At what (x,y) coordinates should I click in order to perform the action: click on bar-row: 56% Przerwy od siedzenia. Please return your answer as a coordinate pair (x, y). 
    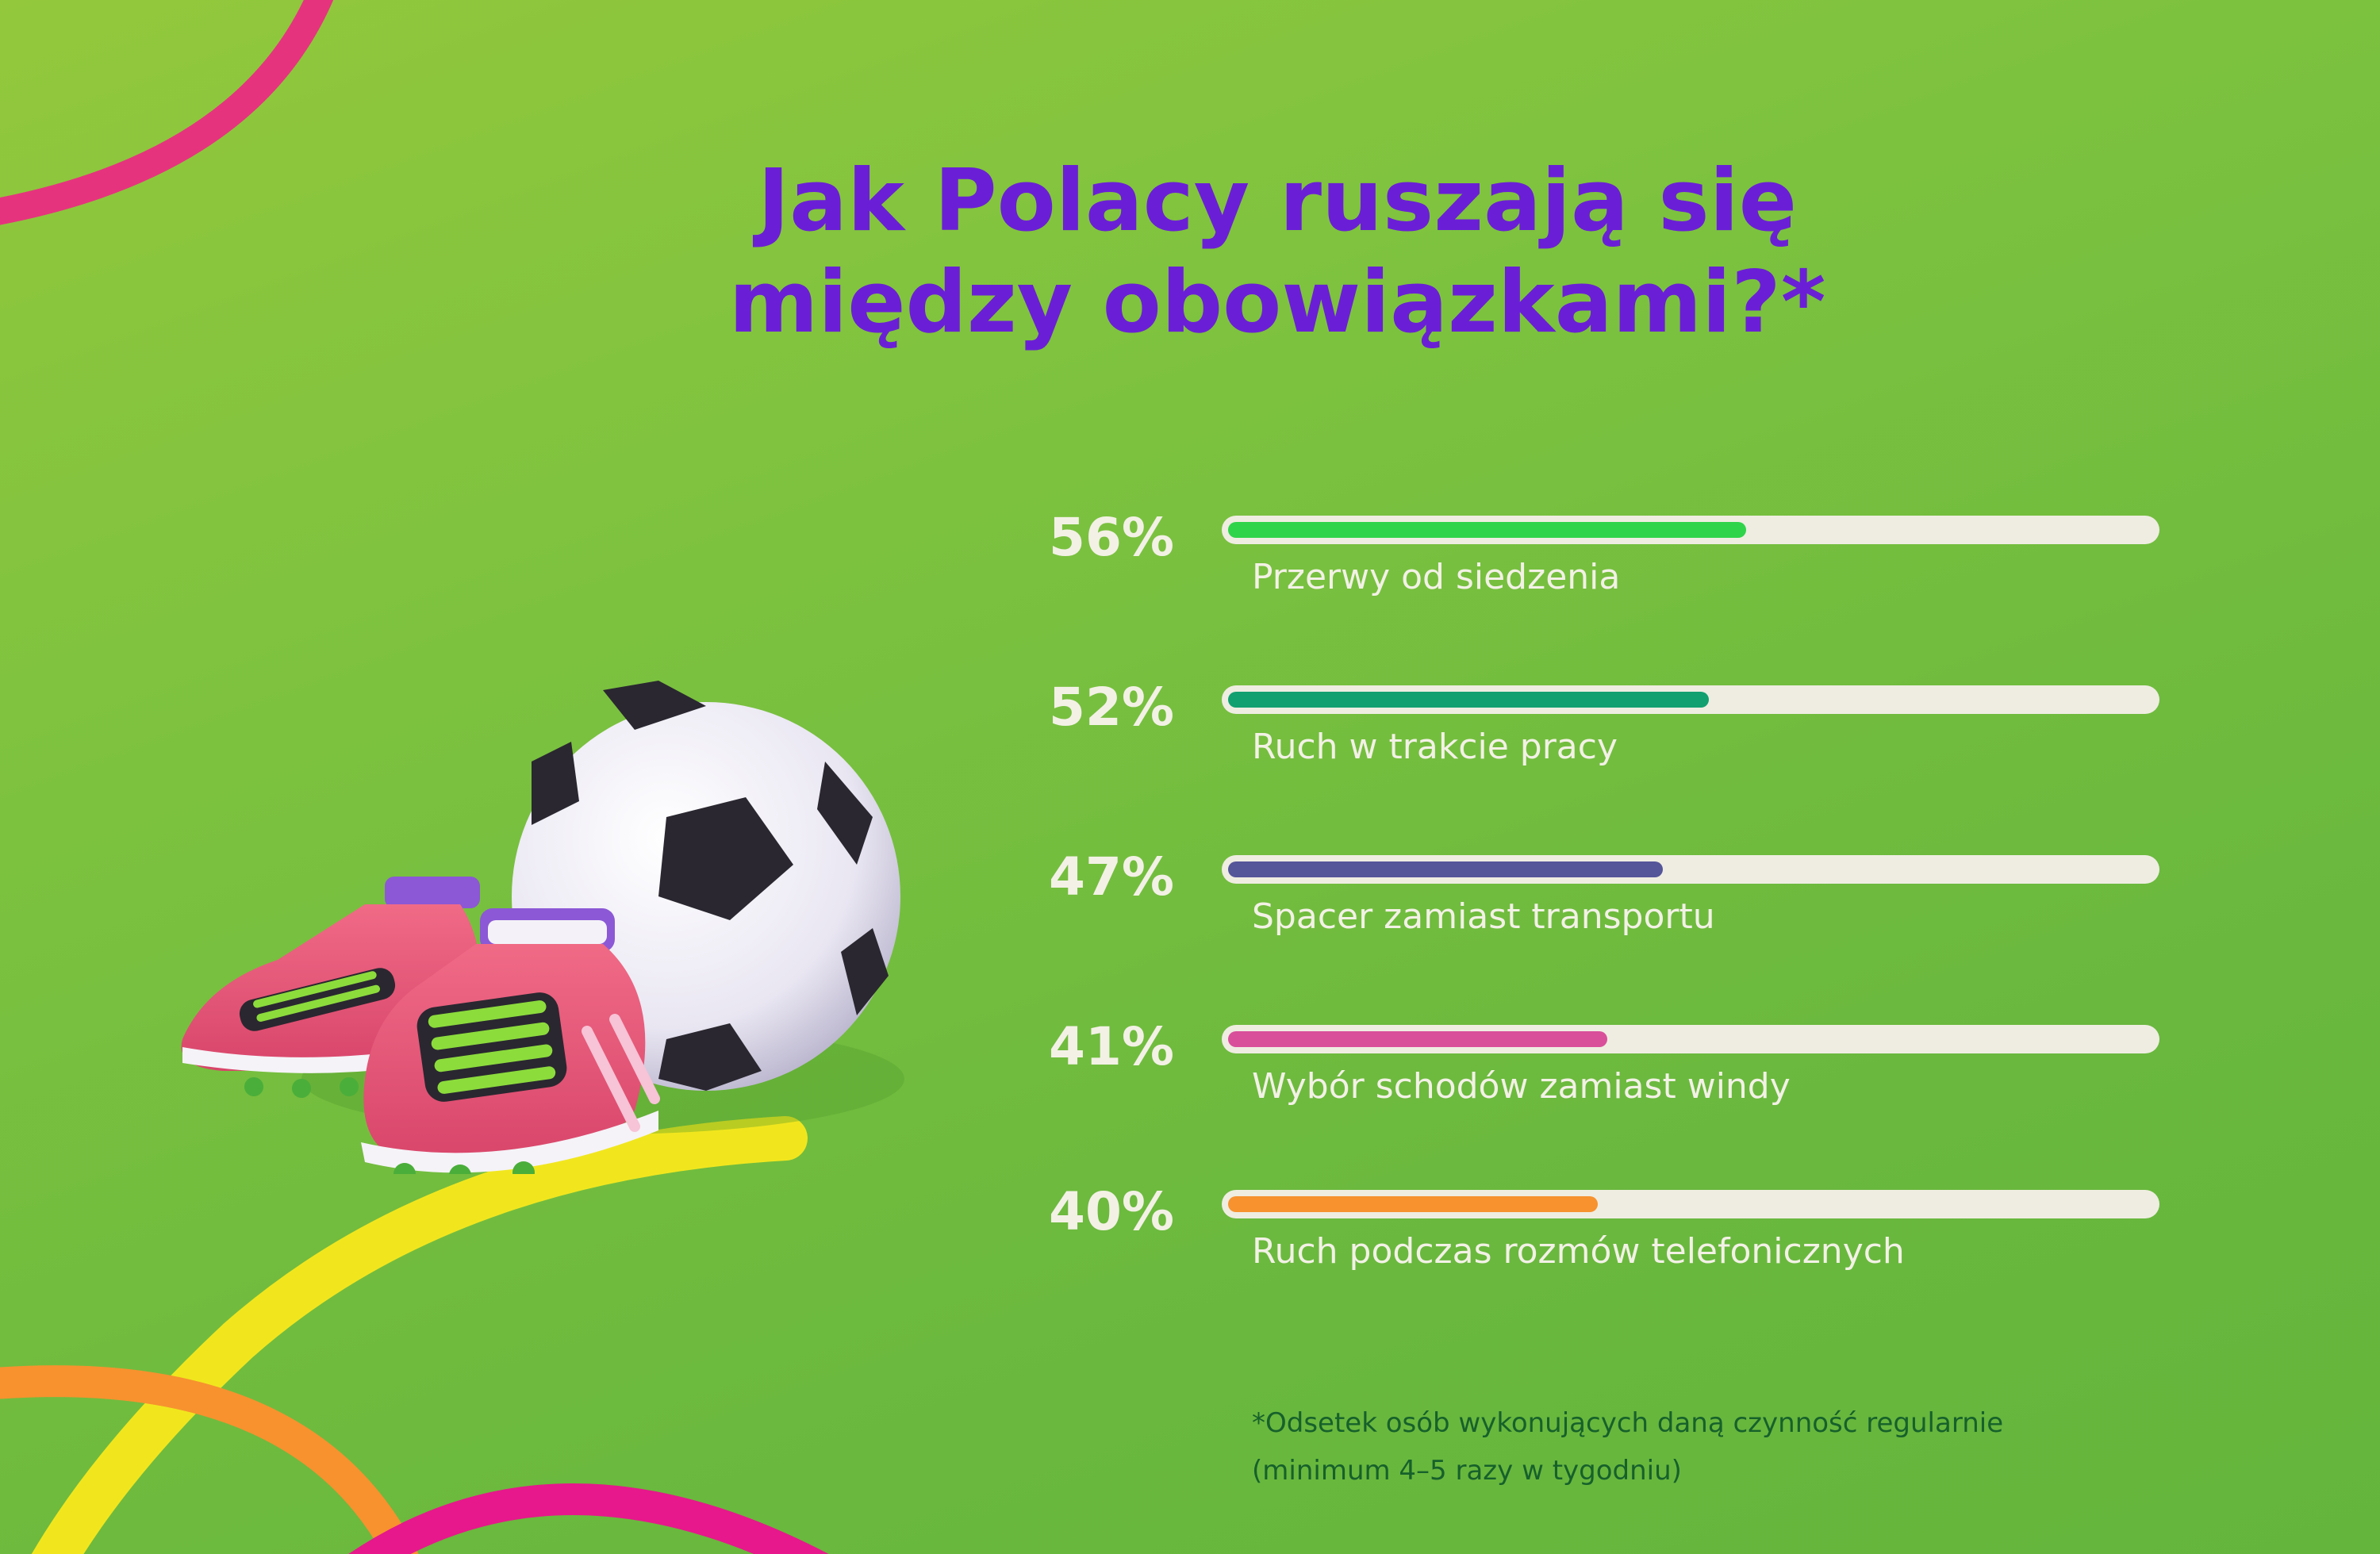
    Looking at the image, I should click on (1598, 582).